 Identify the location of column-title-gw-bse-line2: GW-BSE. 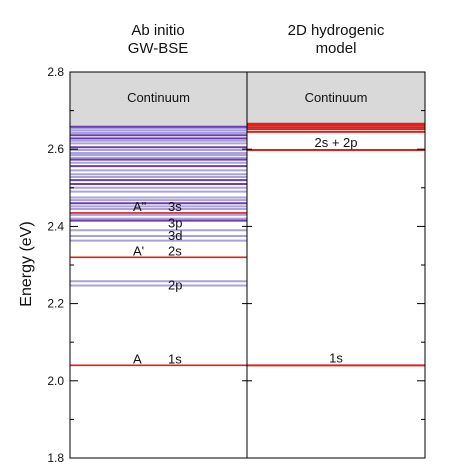
(158, 48).